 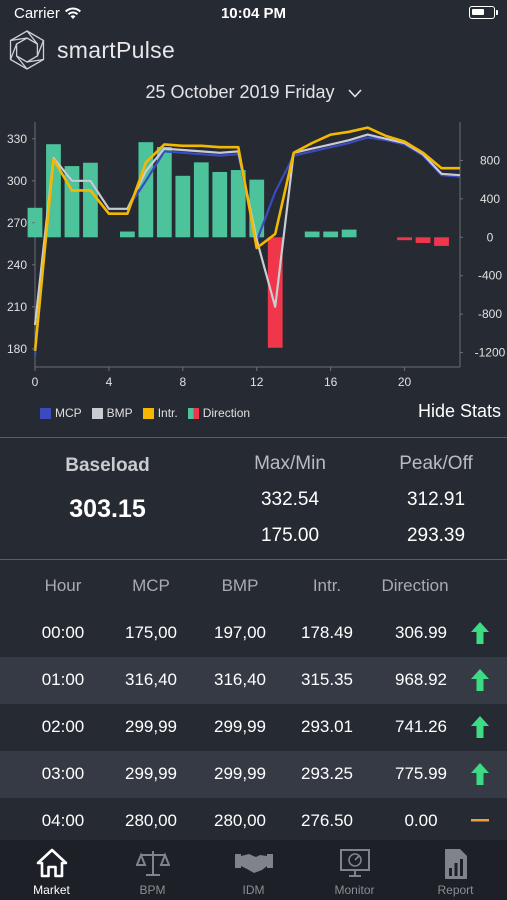 I want to click on x-tick-label: 8, so click(x=182, y=382).